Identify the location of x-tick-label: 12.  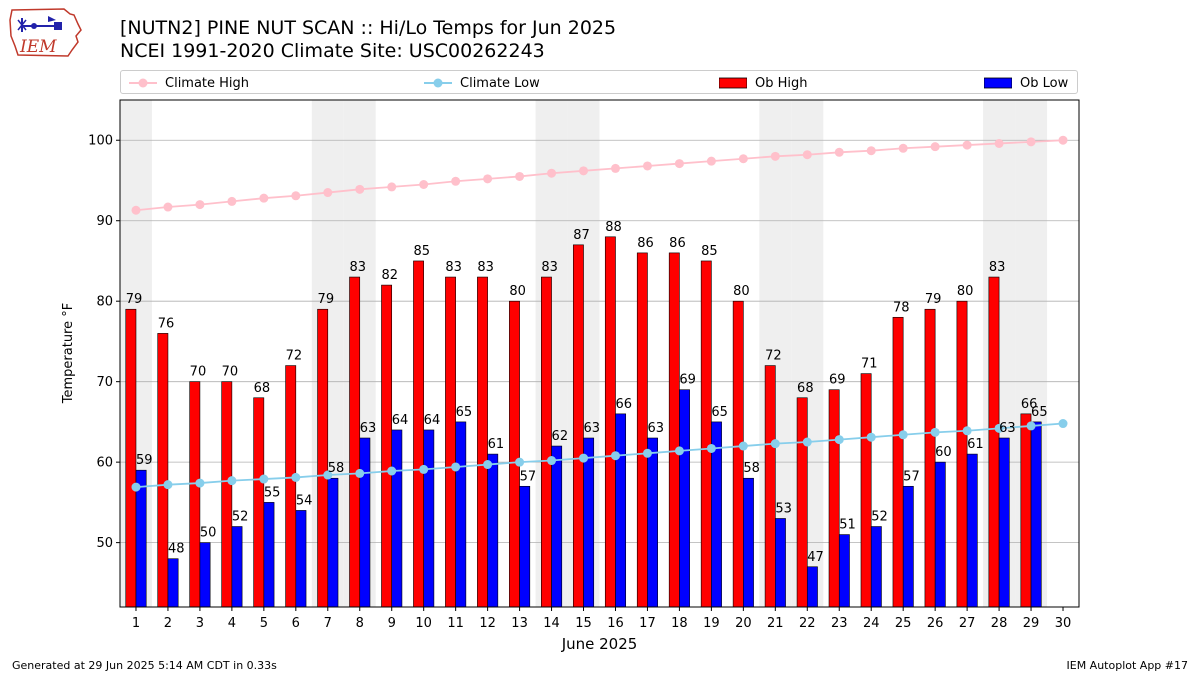
(487, 623).